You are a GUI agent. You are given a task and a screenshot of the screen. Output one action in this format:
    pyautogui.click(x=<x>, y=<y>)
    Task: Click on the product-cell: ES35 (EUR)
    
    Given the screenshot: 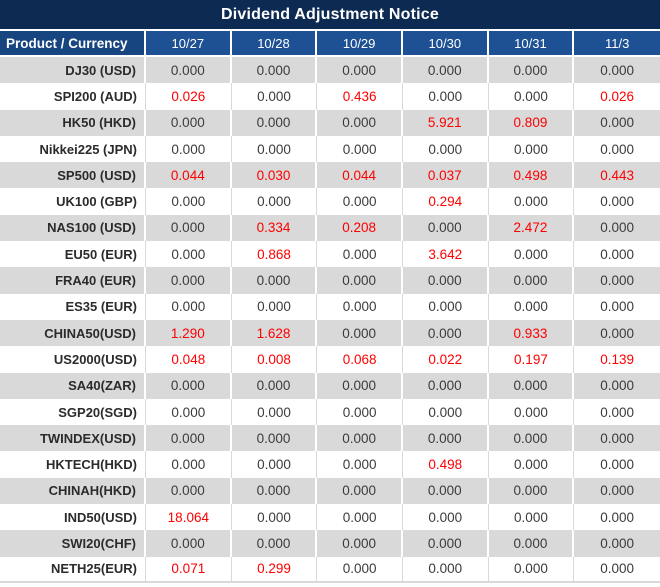 What is the action you would take?
    pyautogui.click(x=73, y=306)
    